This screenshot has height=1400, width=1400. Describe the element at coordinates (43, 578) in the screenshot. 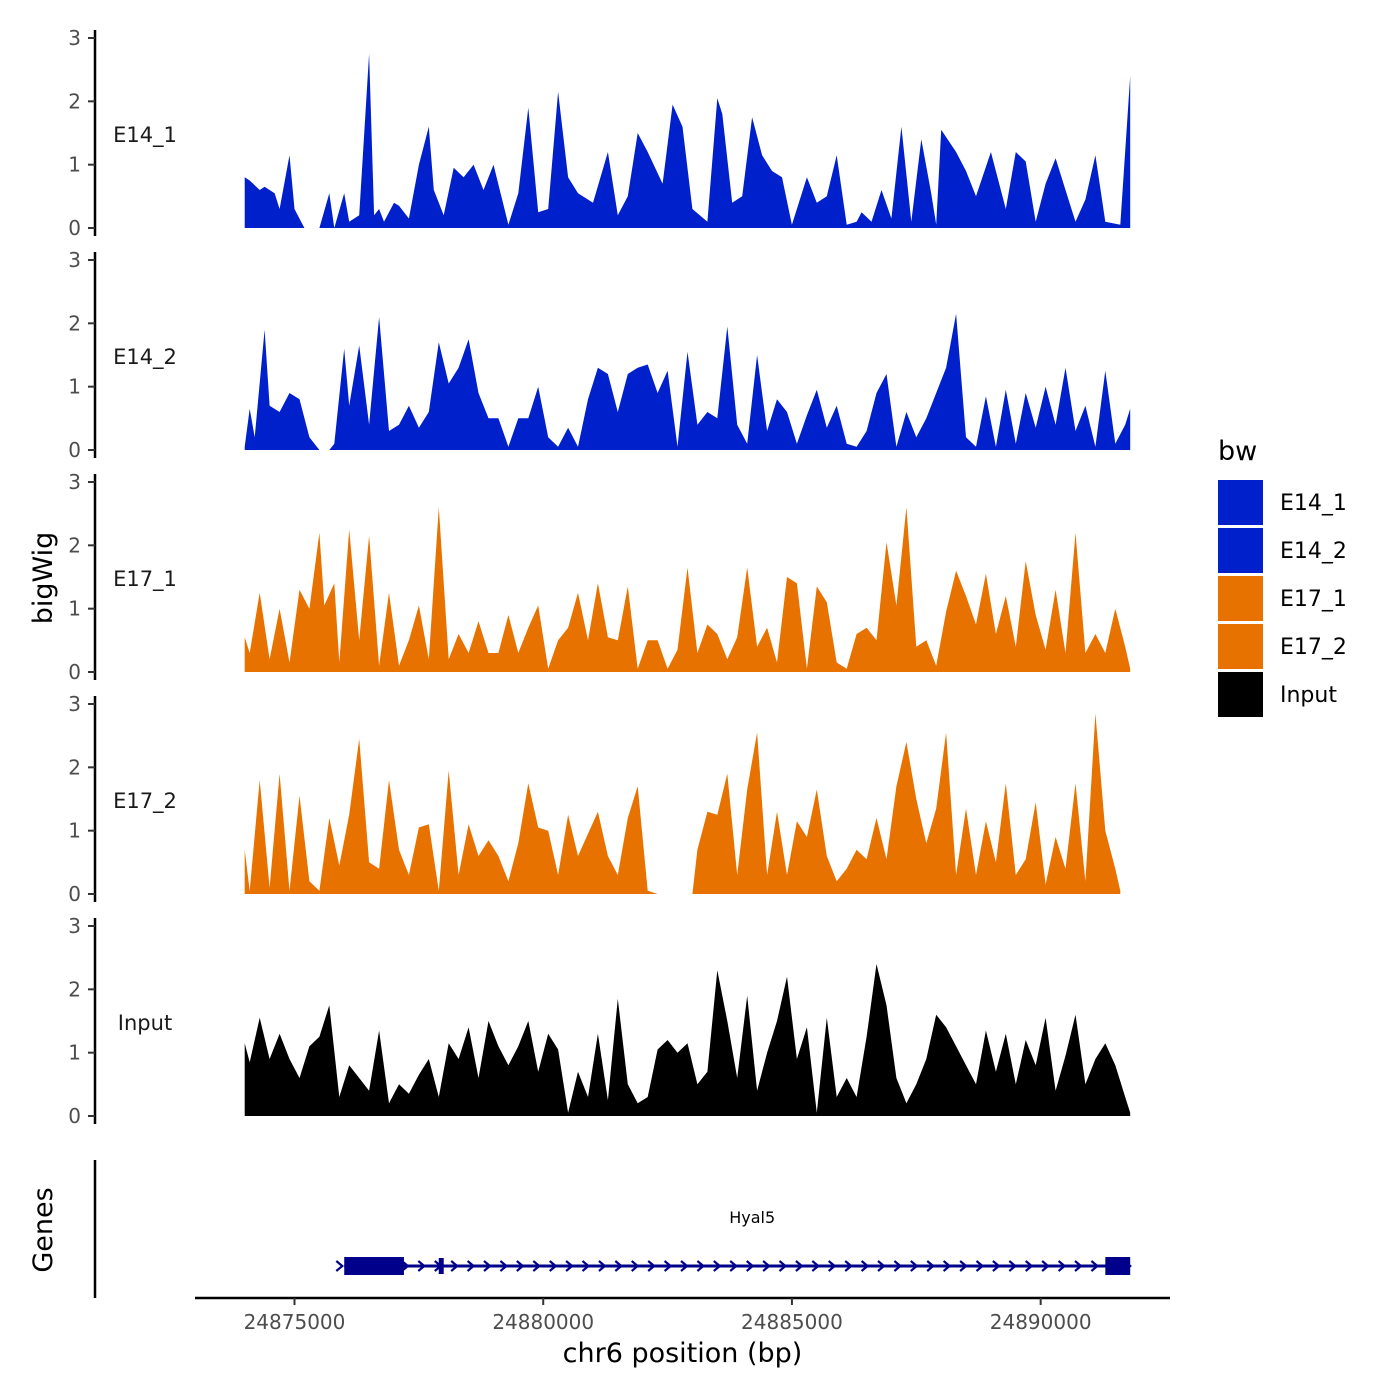

I see `y-axis-title: bigWig` at that location.